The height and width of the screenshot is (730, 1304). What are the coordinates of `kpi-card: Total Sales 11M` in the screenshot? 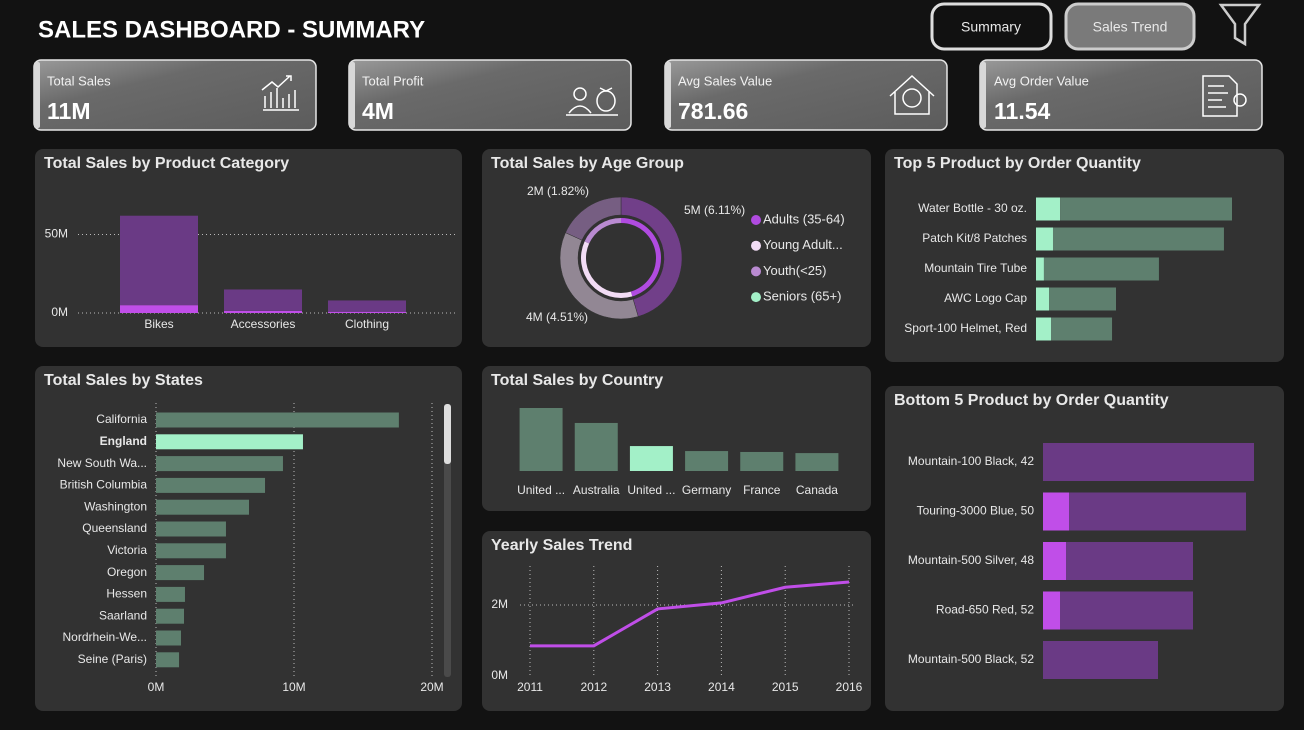 It's located at (175, 95).